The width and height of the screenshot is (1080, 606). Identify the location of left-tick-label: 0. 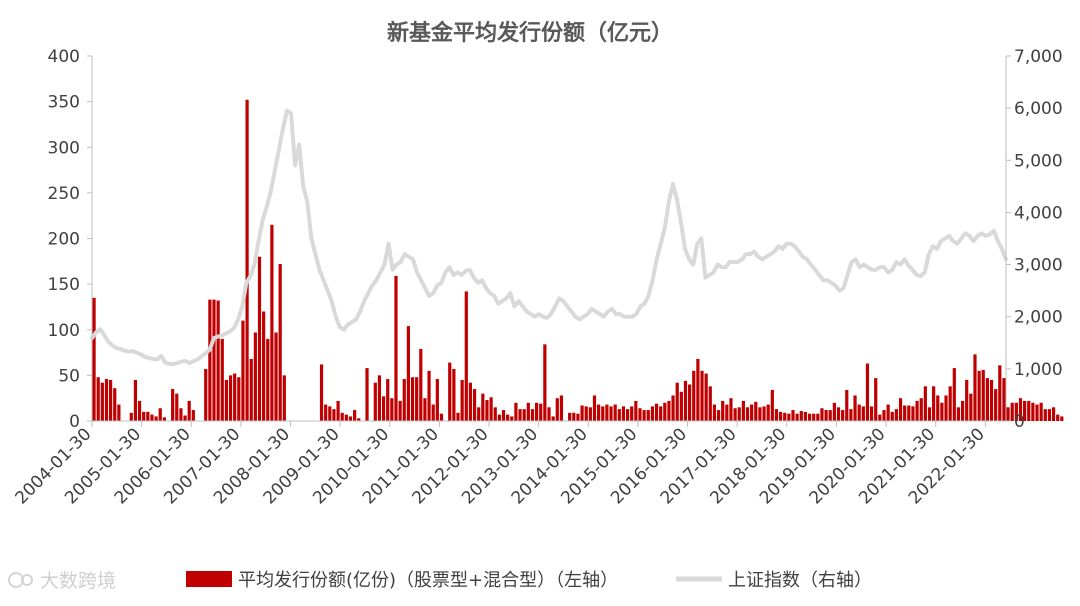
(74, 422).